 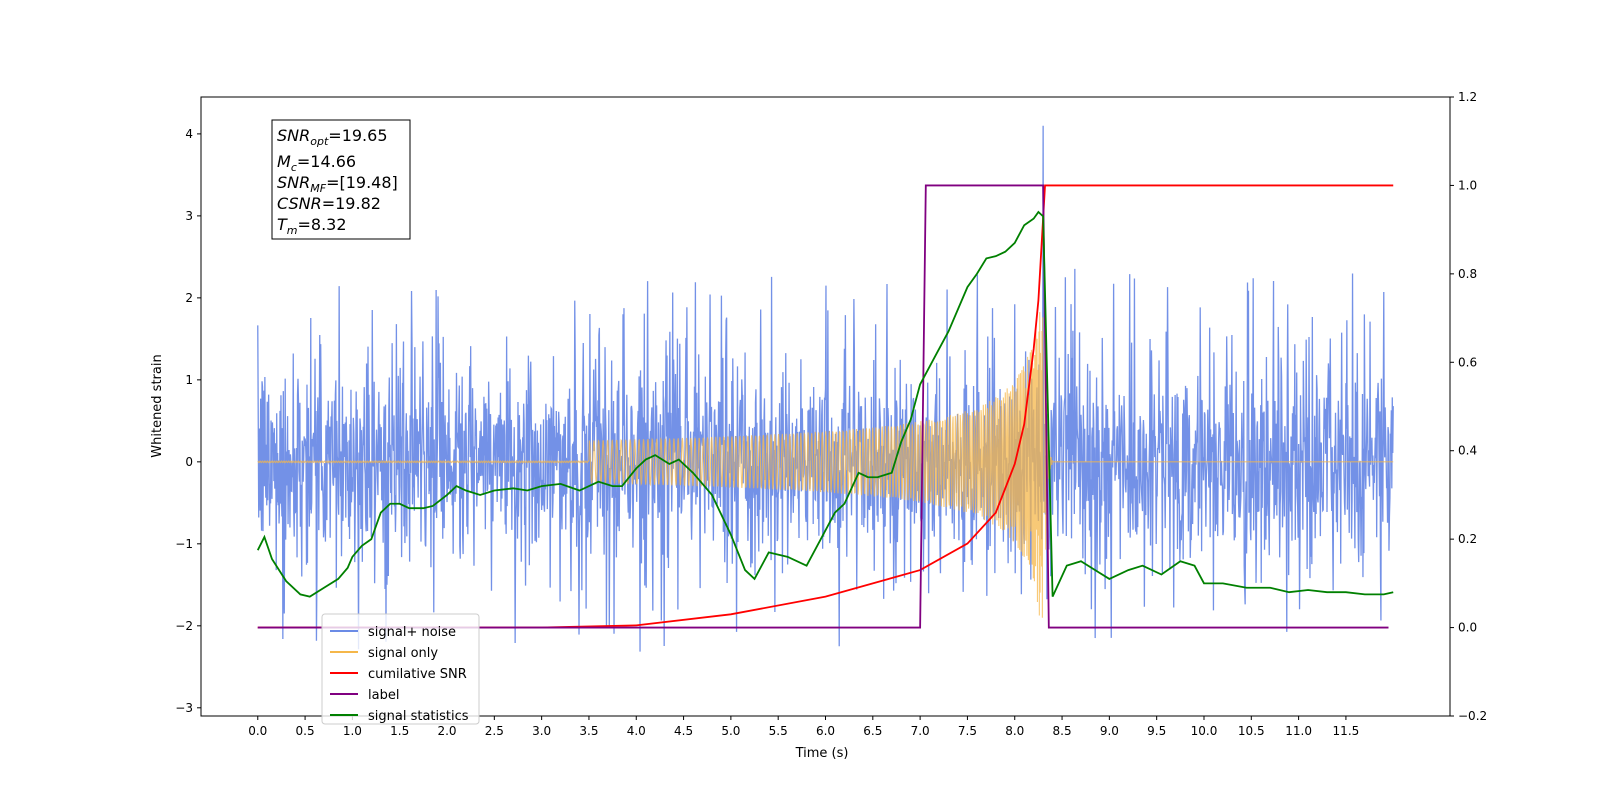 What do you see at coordinates (412, 632) in the screenshot?
I see `legend-label: signal+ noise` at bounding box center [412, 632].